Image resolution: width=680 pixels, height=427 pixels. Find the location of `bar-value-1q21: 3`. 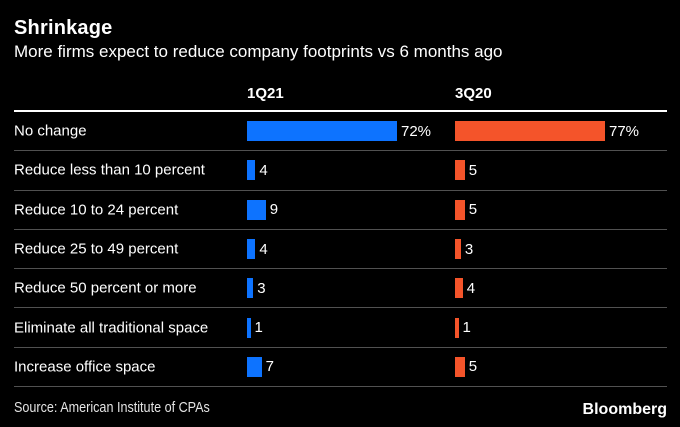

bar-value-1q21: 3 is located at coordinates (261, 288).